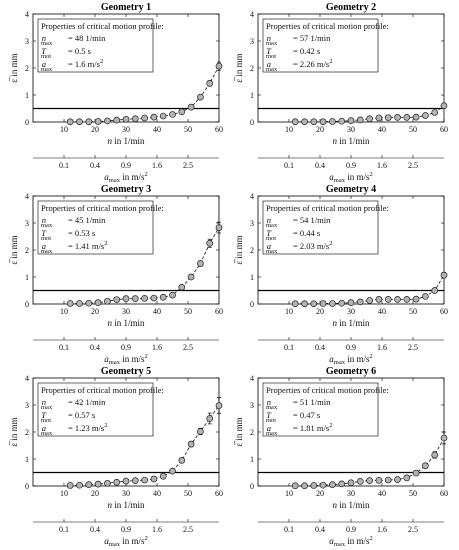  What do you see at coordinates (27, 14) in the screenshot?
I see `y-tick-label: 4` at bounding box center [27, 14].